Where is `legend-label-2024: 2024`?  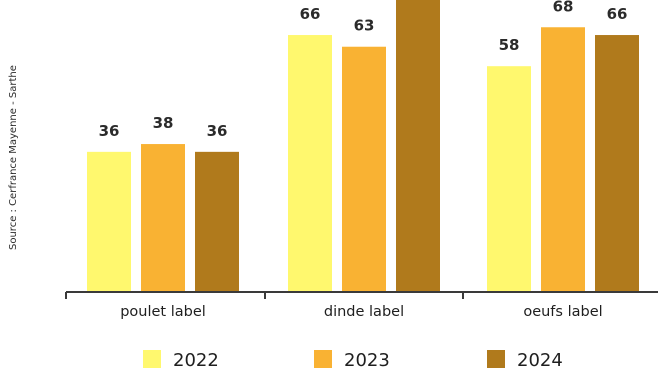 legend-label-2024: 2024 is located at coordinates (540, 360).